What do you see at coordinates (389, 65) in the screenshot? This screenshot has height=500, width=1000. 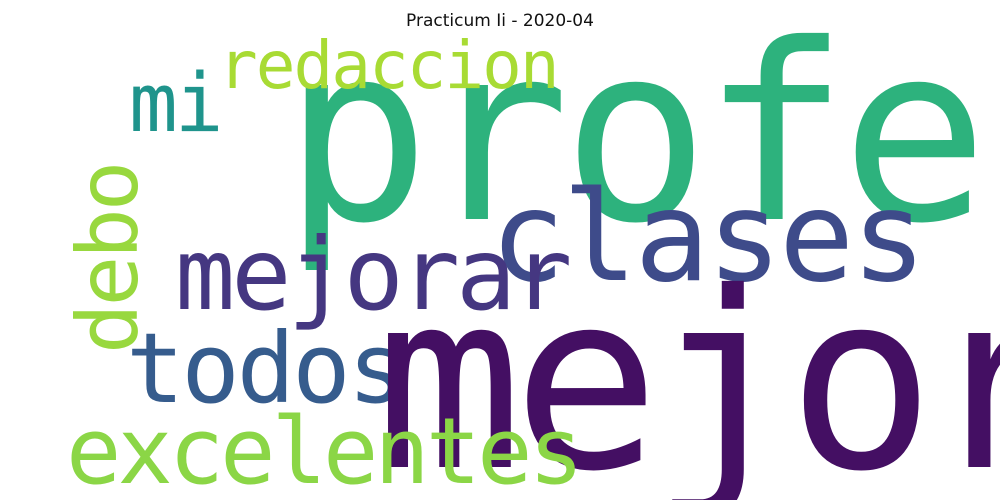 I see `word-redaccion: redaccion` at bounding box center [389, 65].